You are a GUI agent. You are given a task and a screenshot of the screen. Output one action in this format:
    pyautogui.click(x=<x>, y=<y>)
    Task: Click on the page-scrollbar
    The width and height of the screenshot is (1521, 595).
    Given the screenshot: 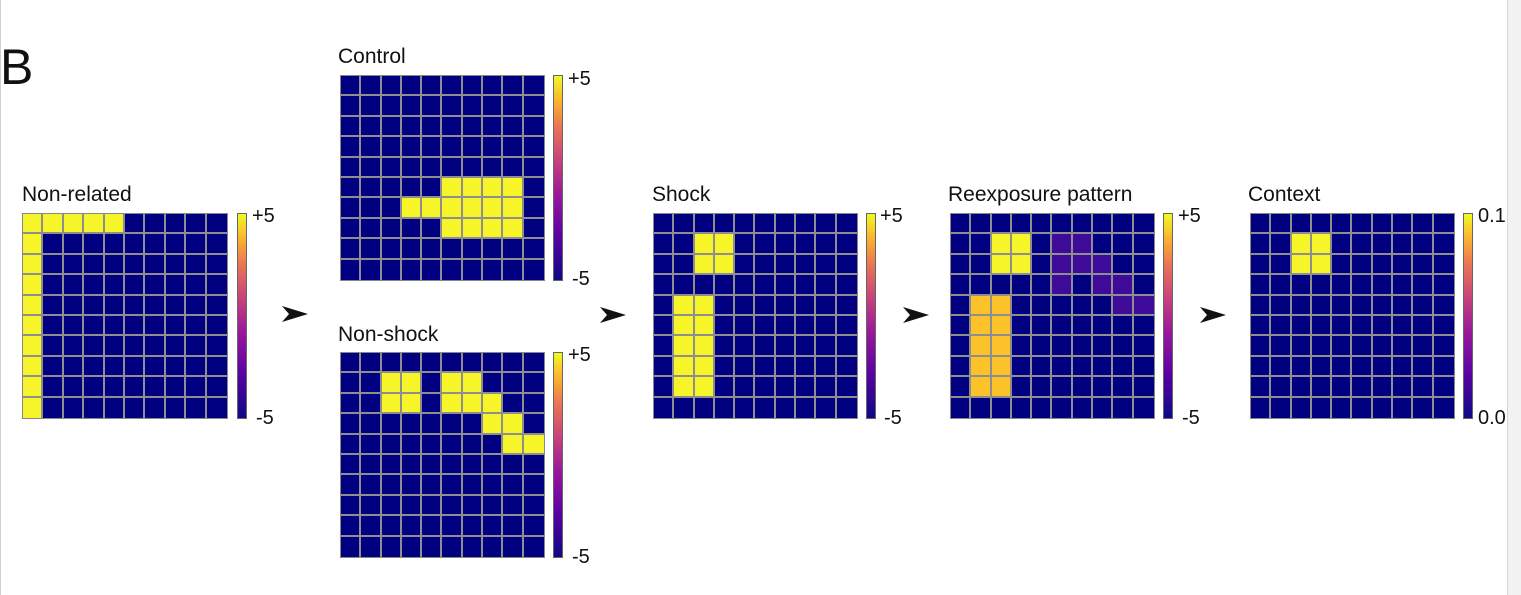 What is the action you would take?
    pyautogui.click(x=1514, y=297)
    